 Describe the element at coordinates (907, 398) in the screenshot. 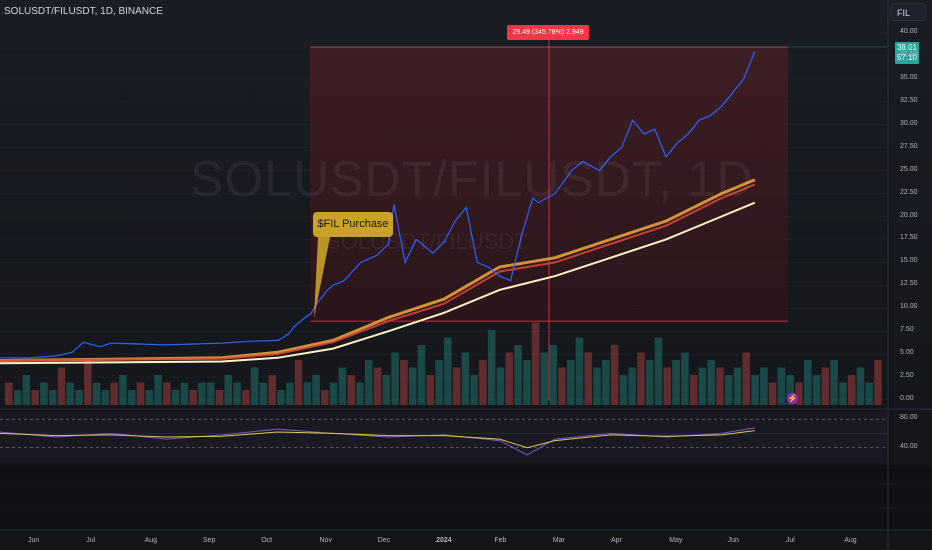

I see `price-tick-label: 0.00` at that location.